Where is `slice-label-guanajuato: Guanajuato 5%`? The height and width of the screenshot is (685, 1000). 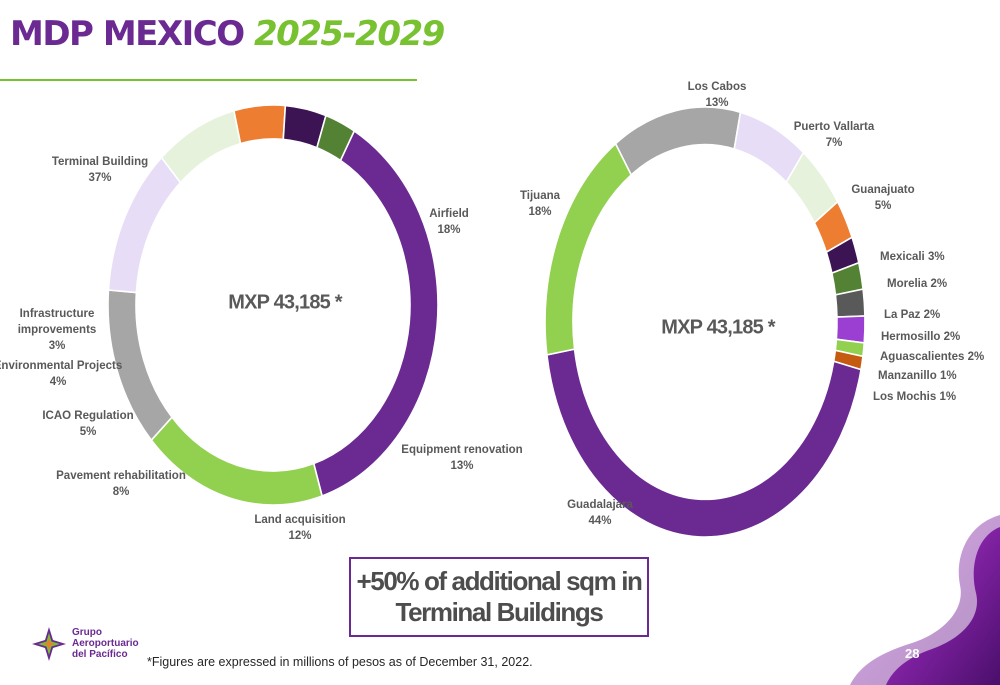
slice-label-guanajuato: Guanajuato 5% is located at coordinates (882, 198).